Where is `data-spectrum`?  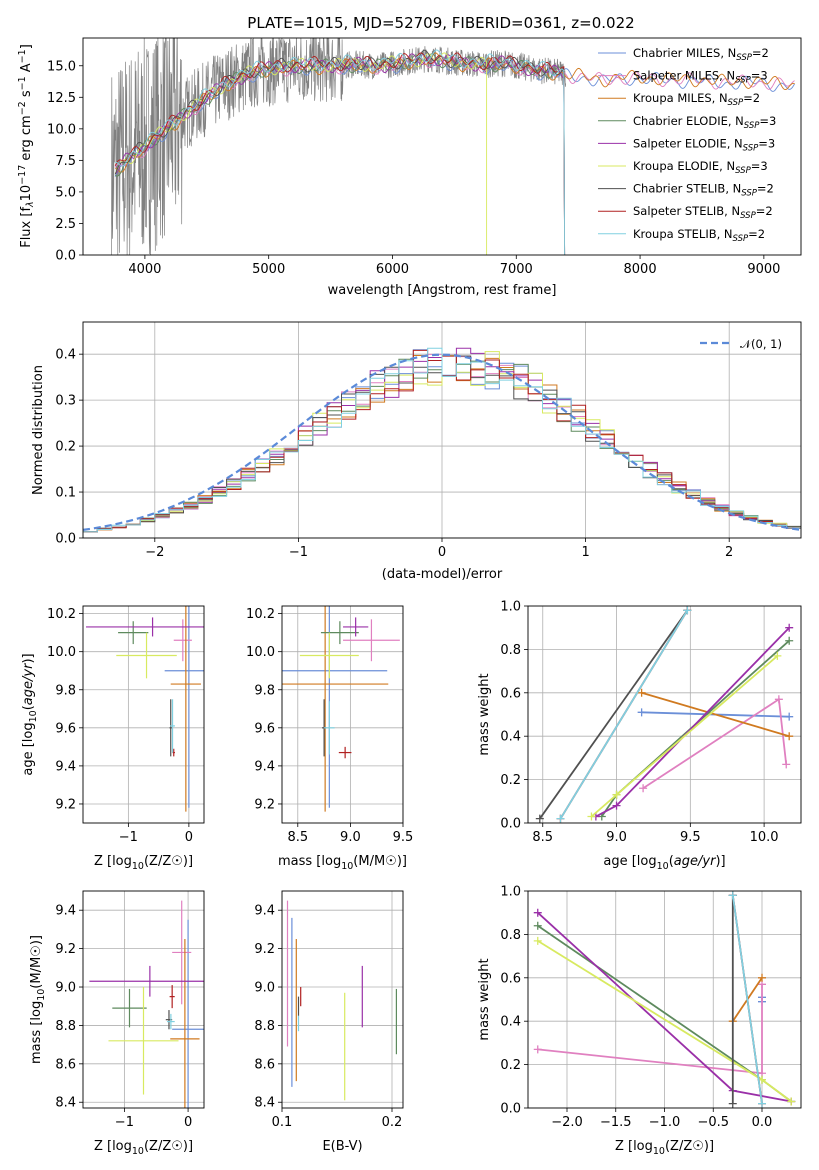
data-spectrum is located at coordinates (339, 146).